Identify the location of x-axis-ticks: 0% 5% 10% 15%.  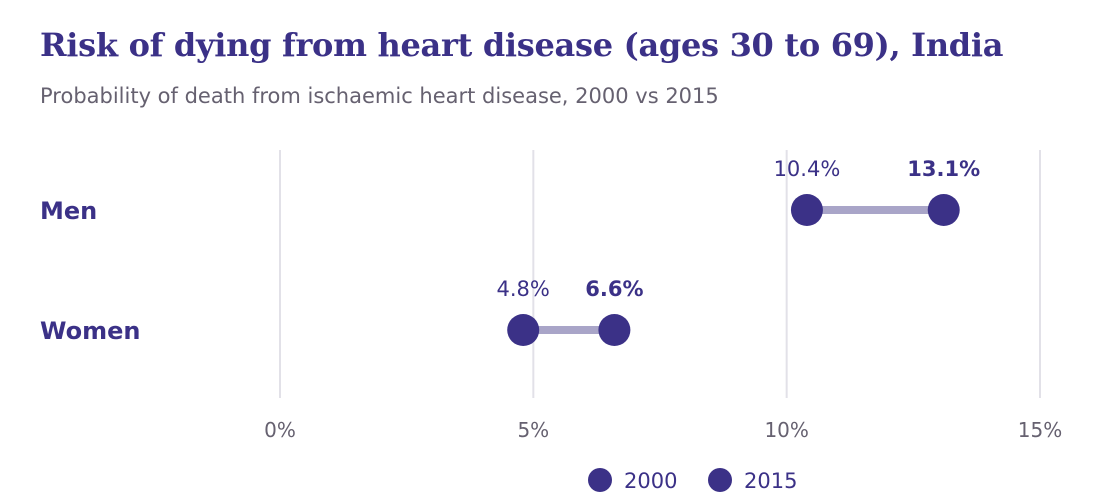
(663, 430).